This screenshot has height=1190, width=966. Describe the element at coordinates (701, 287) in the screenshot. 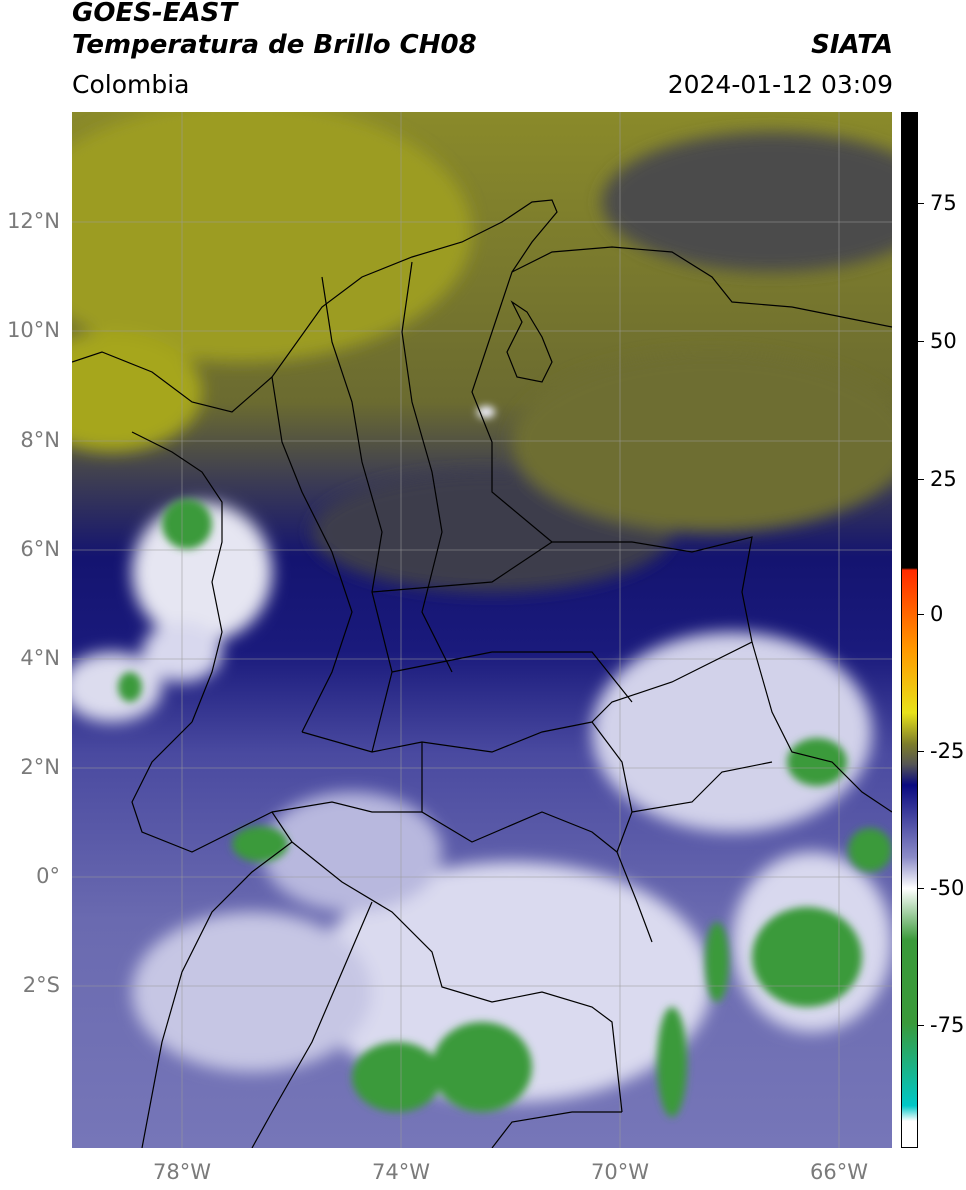

I see `venezuela-coast` at that location.